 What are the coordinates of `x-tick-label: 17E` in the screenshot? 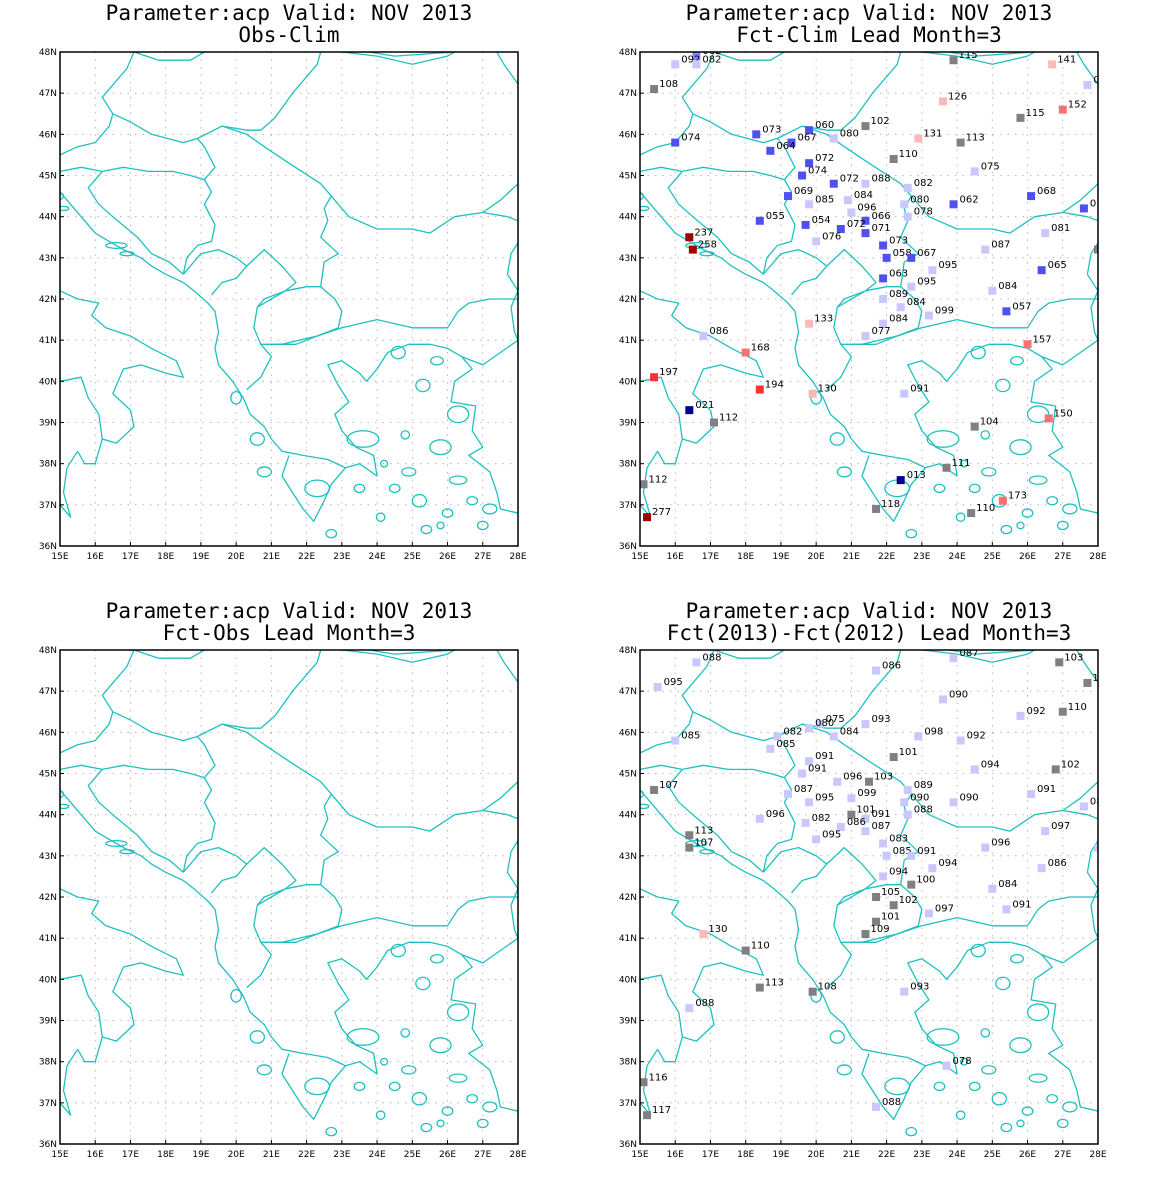 It's located at (710, 1155).